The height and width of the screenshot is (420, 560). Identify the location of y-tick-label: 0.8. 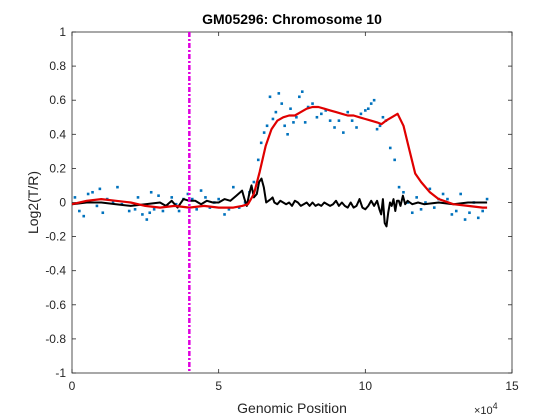
(57, 66).